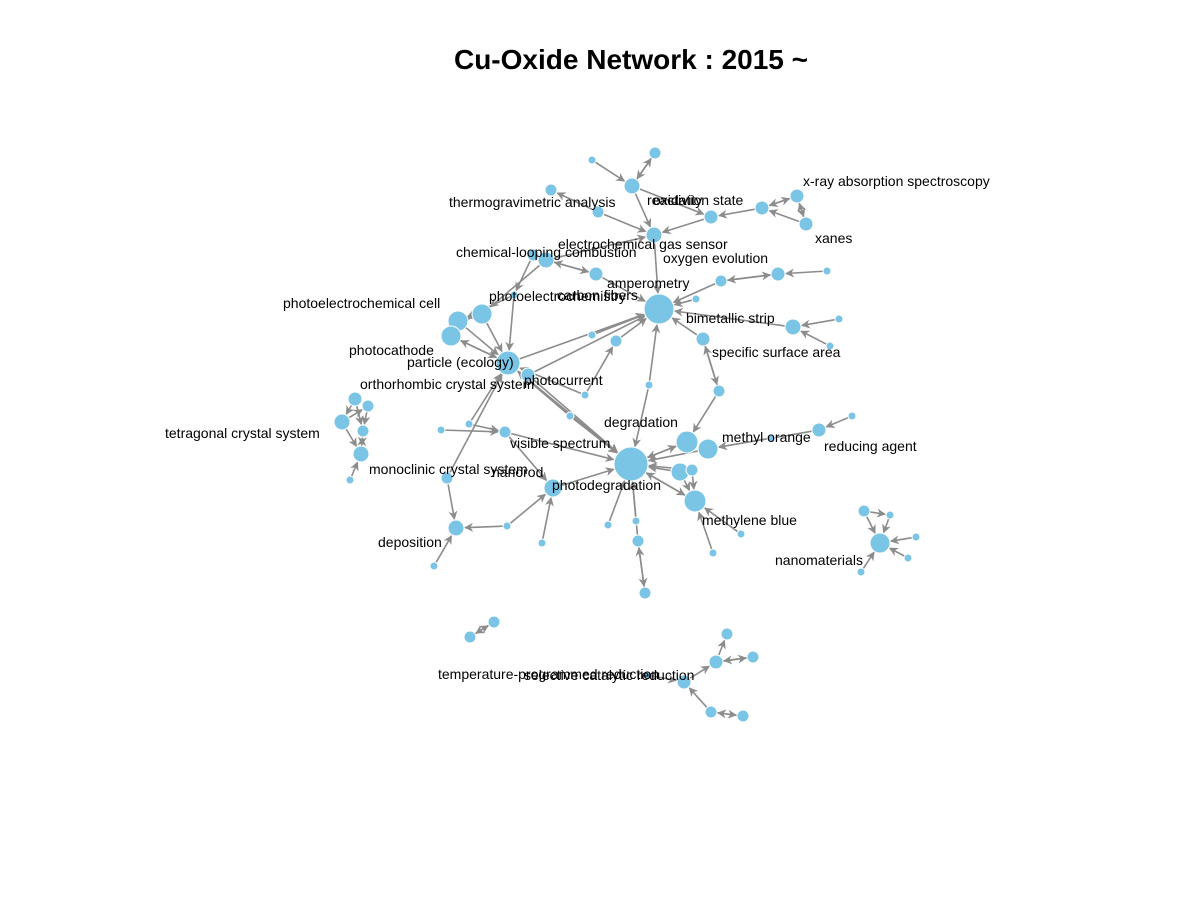 The width and height of the screenshot is (1200, 900). Describe the element at coordinates (771, 438) in the screenshot. I see `node-ra3` at that location.